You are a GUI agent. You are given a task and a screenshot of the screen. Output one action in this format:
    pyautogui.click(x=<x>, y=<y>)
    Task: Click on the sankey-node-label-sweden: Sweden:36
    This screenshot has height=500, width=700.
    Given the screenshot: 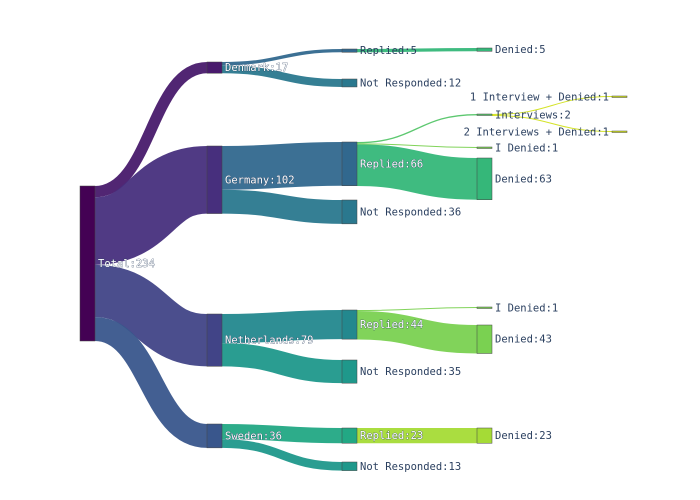 What is the action you would take?
    pyautogui.click(x=253, y=436)
    